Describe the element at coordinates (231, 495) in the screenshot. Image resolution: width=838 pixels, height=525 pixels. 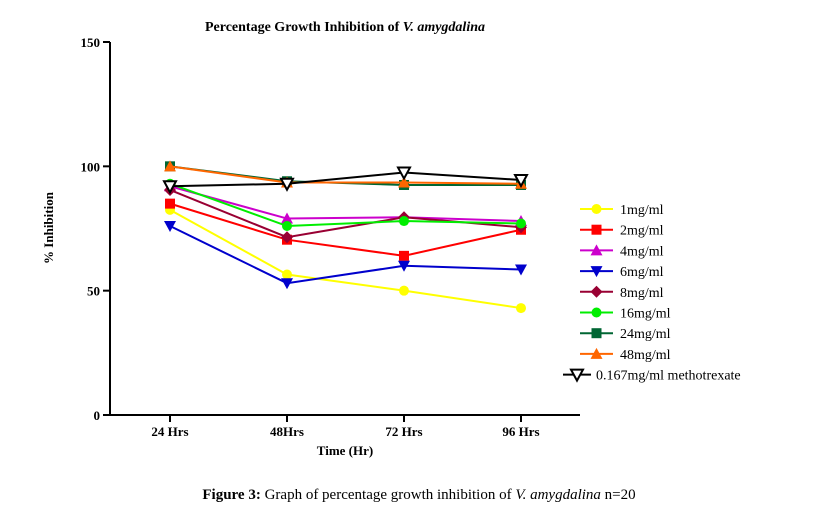
I see `caption-label: Figure 3:` at that location.